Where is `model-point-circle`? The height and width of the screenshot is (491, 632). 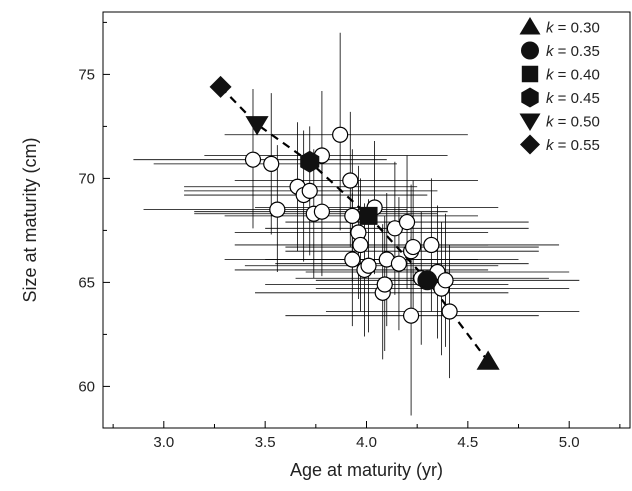 model-point-circle is located at coordinates (427, 280).